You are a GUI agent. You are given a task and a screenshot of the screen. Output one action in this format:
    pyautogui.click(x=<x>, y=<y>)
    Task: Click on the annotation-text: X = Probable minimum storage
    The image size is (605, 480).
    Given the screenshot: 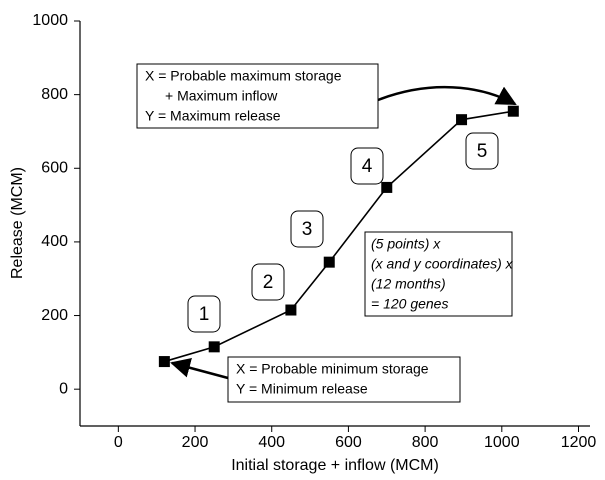 What is the action you would take?
    pyautogui.click(x=332, y=369)
    